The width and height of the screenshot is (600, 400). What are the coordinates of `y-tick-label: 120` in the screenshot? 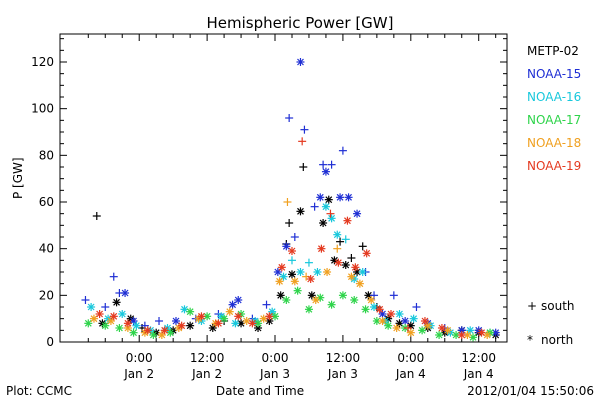 It's located at (42, 62).